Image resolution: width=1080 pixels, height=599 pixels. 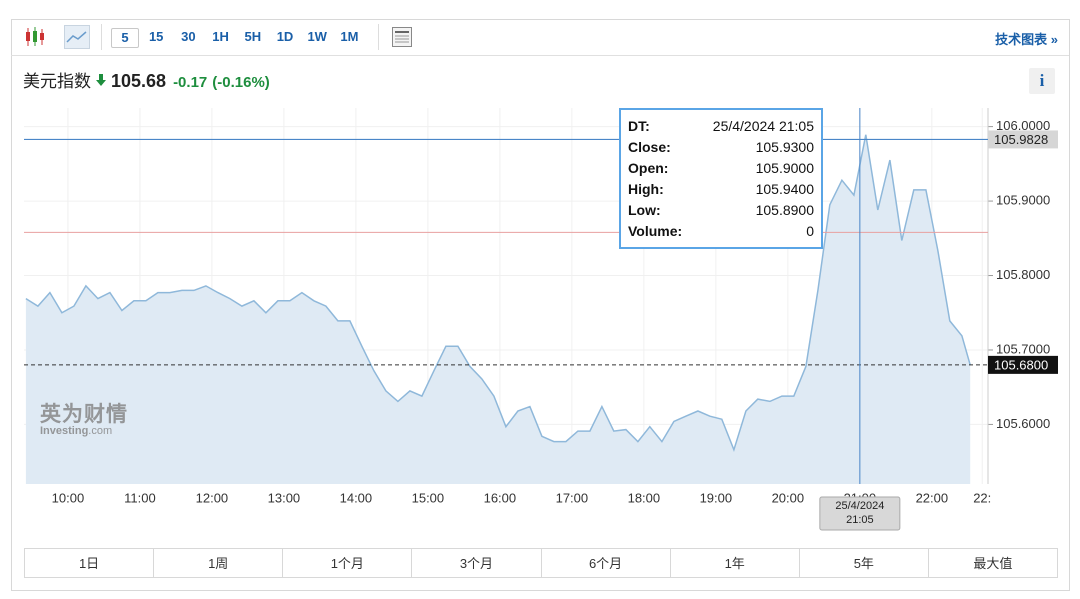 I want to click on tooltip-row: DT: 25/4/2024 21:05, so click(x=721, y=126).